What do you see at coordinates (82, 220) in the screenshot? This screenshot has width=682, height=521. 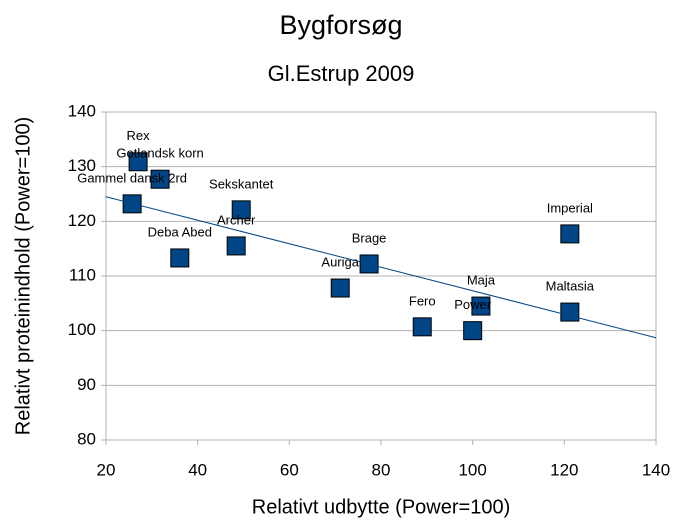 I see `y-tick-label: 120` at bounding box center [82, 220].